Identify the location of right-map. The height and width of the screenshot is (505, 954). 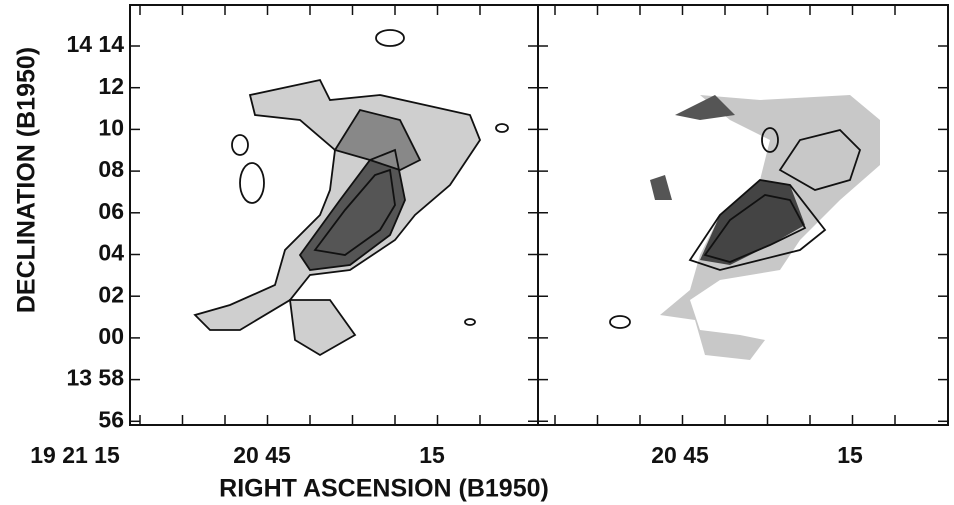
(744, 227).